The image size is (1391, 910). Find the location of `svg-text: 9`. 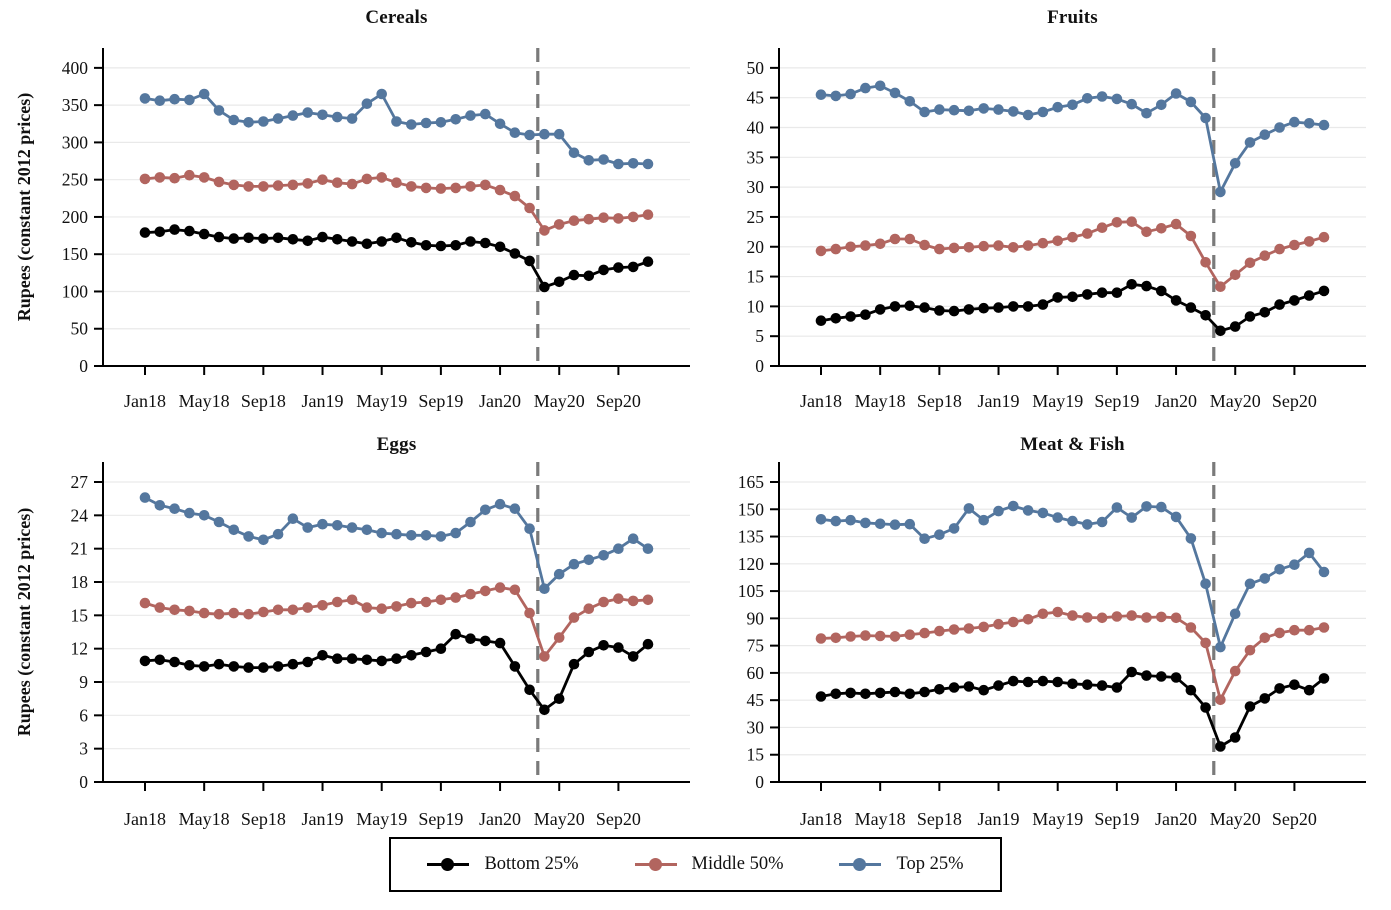

svg-text: 9 is located at coordinates (83, 682).